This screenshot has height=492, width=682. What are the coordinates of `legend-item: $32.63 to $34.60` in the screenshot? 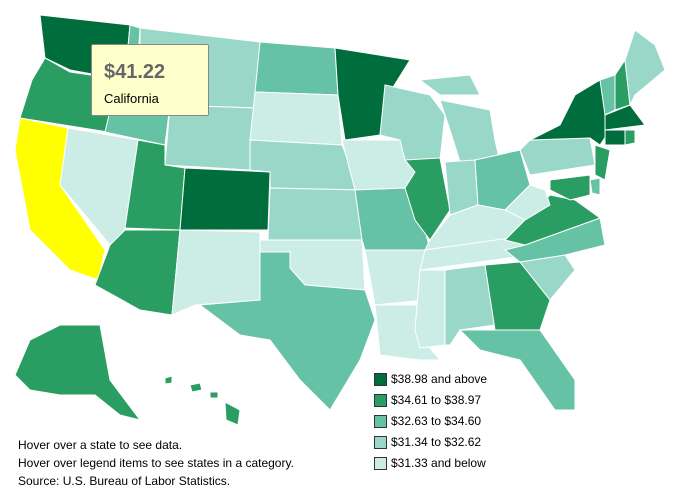 It's located at (427, 421).